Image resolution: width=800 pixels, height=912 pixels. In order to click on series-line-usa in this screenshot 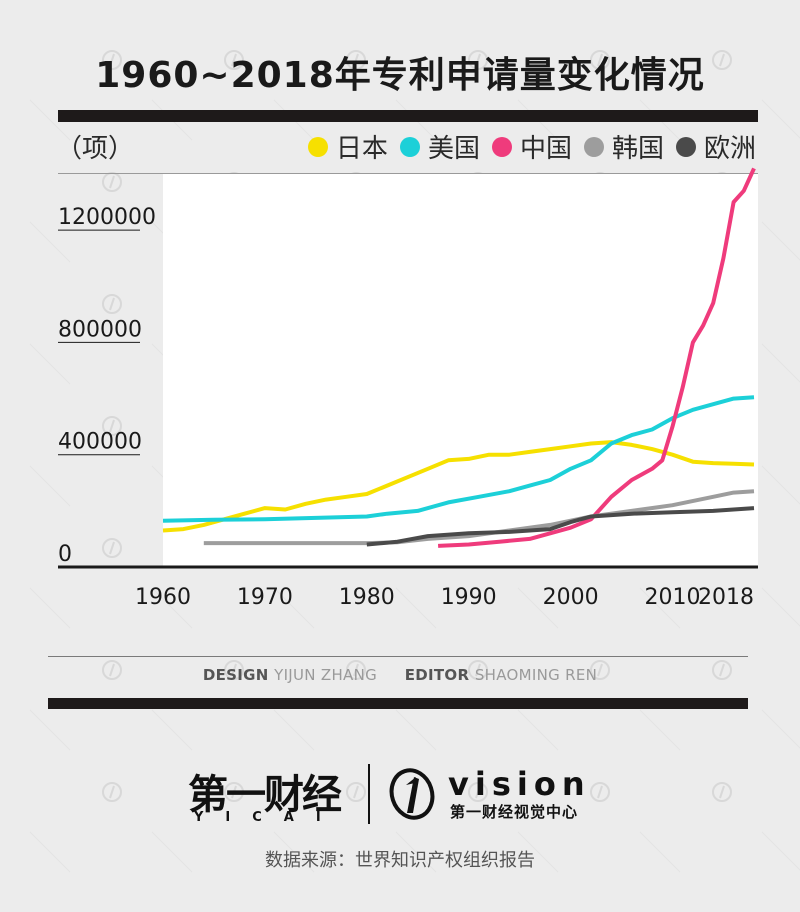, I will do `click(458, 459)`.